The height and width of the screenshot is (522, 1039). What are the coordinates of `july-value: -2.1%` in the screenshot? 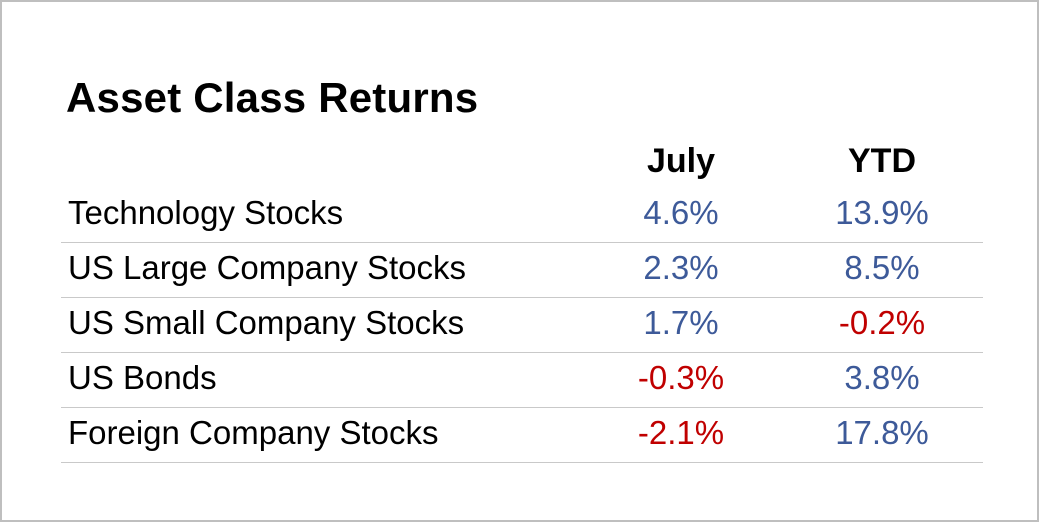 It's located at (681, 432).